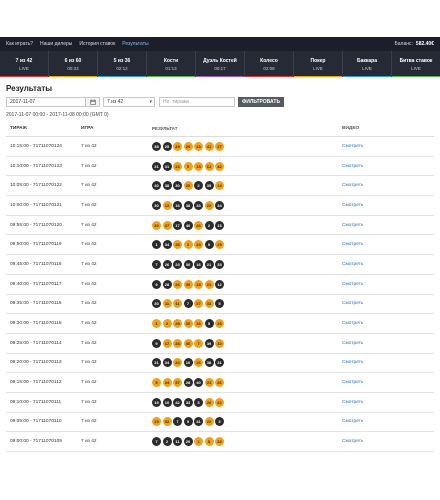 This screenshot has height=500, width=440. I want to click on nav-our-dealers: Наши дилеры, so click(56, 44).